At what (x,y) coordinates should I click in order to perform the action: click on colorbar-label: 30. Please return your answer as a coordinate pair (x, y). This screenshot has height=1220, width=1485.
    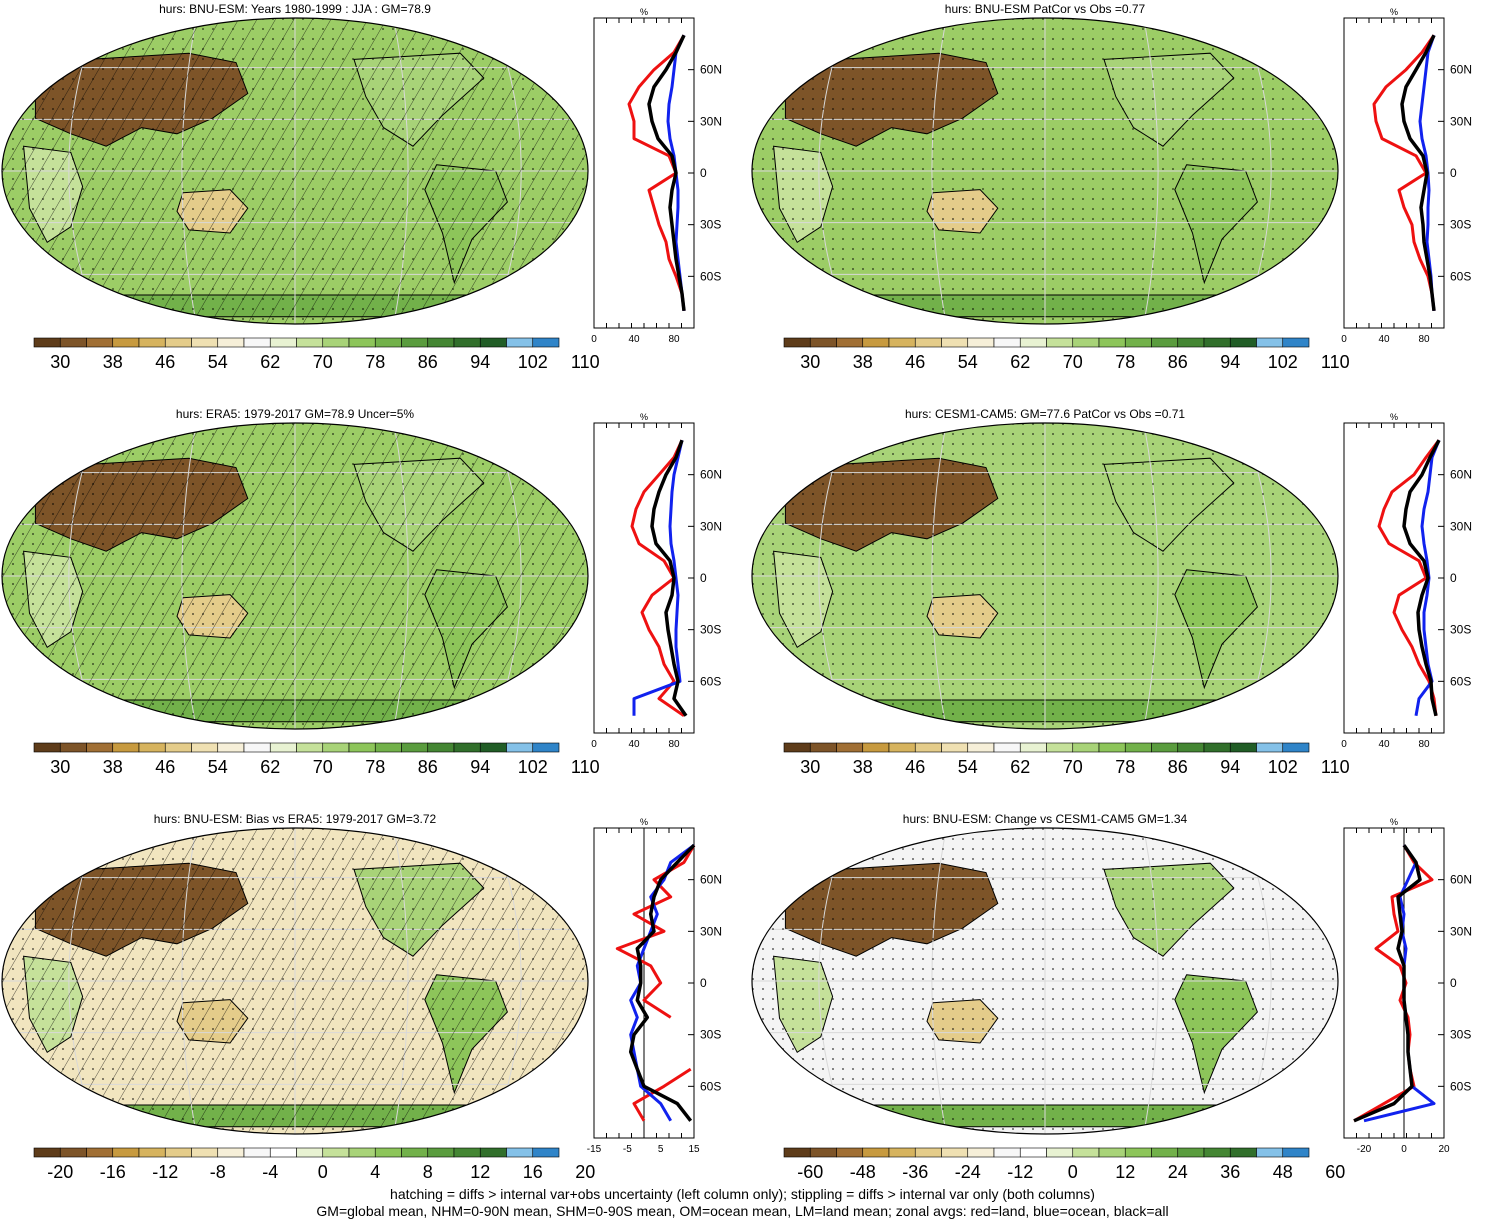
    Looking at the image, I should click on (60, 767).